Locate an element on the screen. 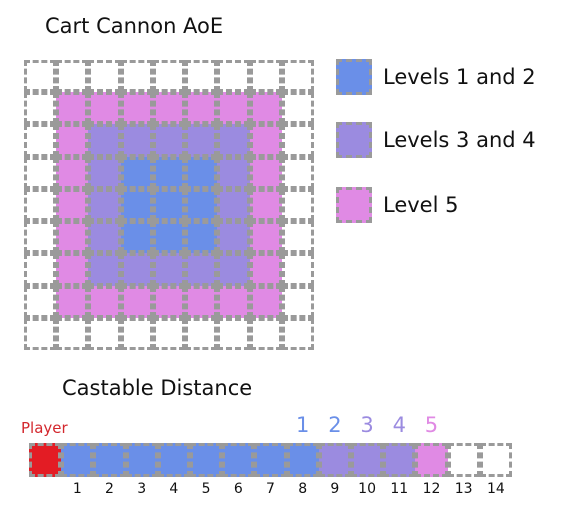 This screenshot has width=583, height=511. distance-number: 3 is located at coordinates (142, 489).